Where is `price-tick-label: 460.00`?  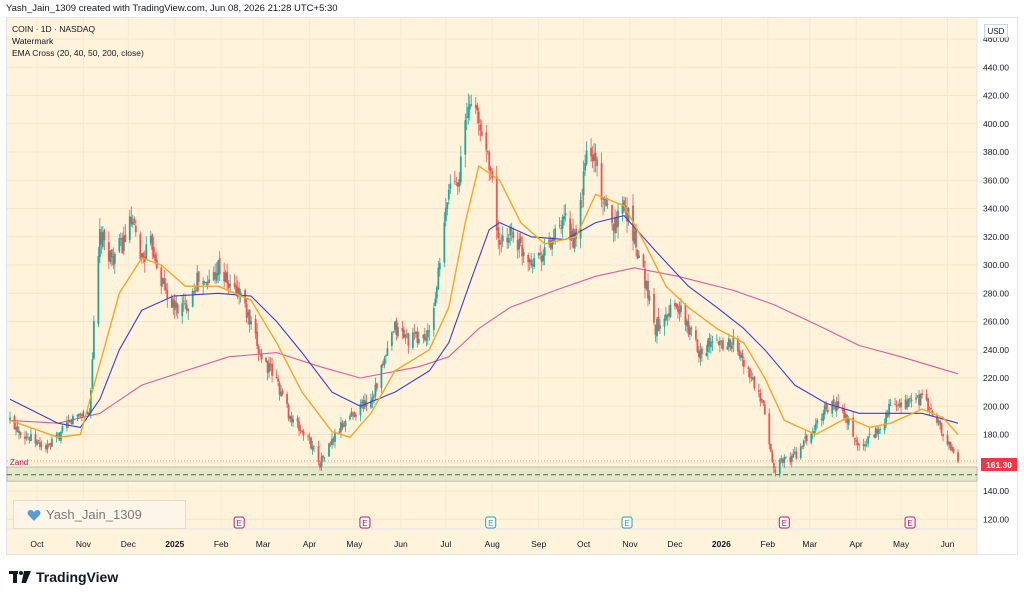
price-tick-label: 460.00 is located at coordinates (996, 39).